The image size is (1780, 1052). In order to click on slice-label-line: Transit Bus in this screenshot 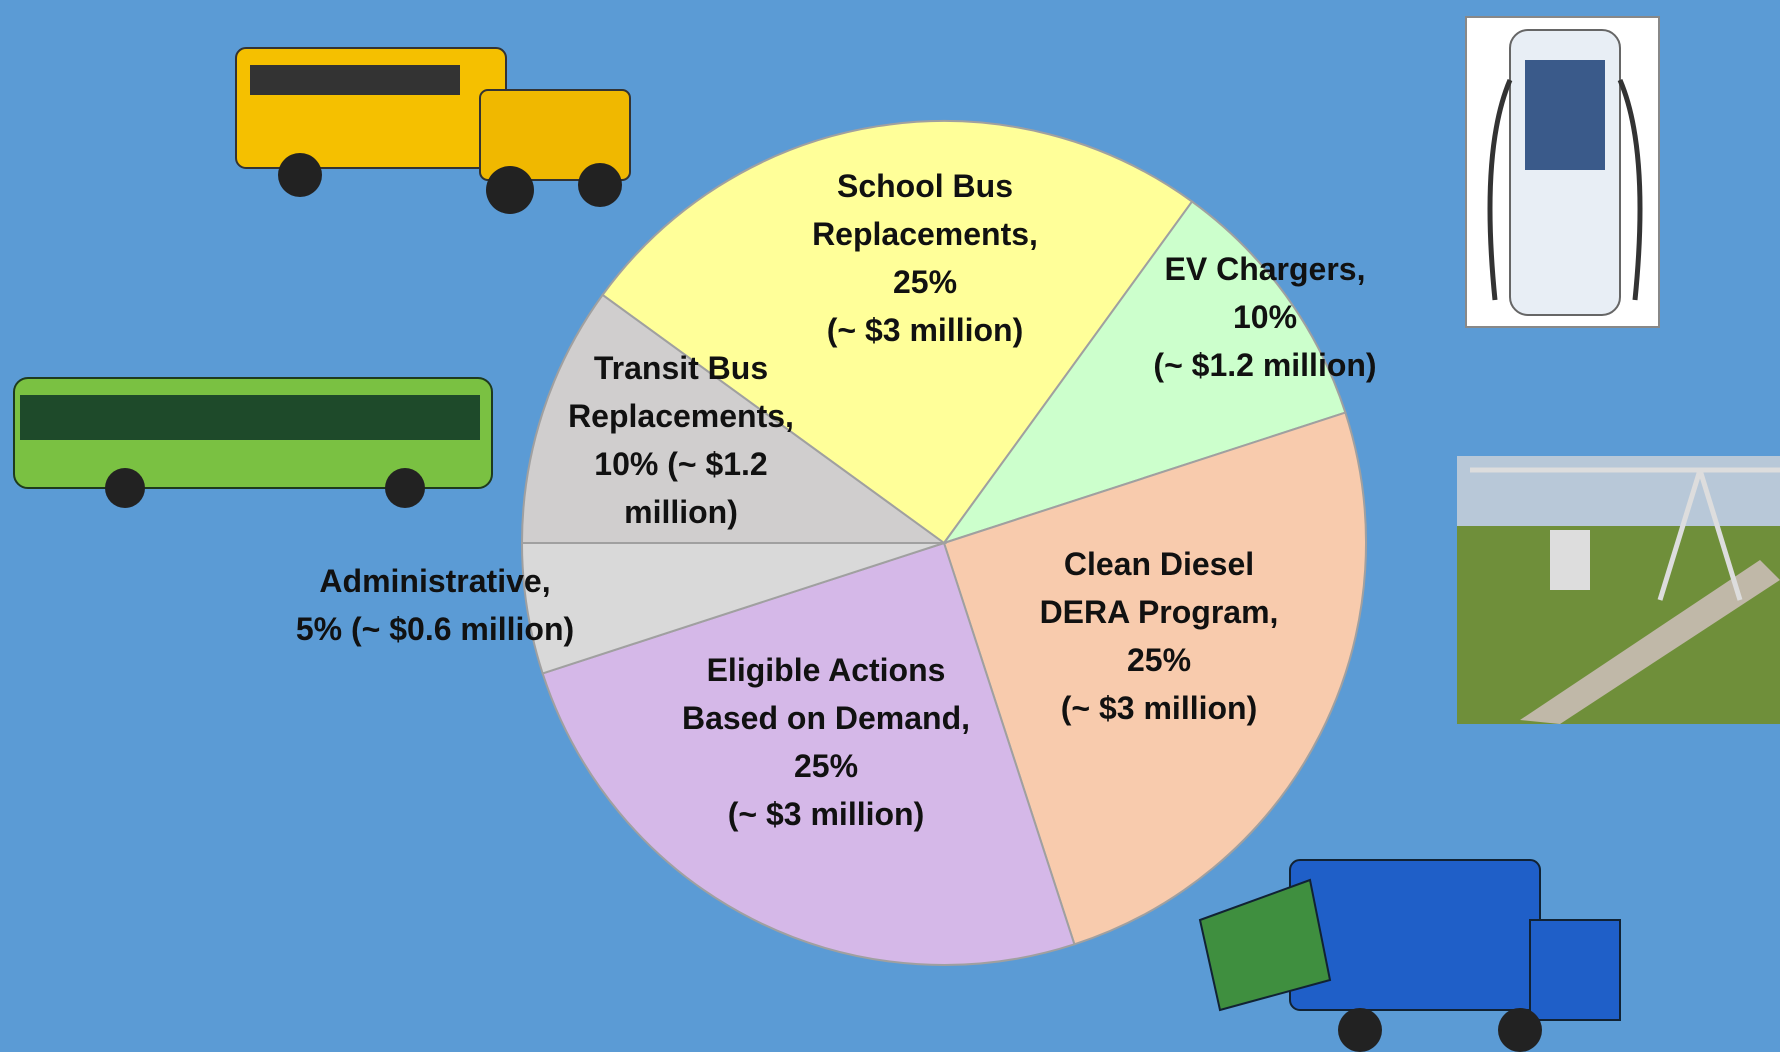, I will do `click(681, 368)`.